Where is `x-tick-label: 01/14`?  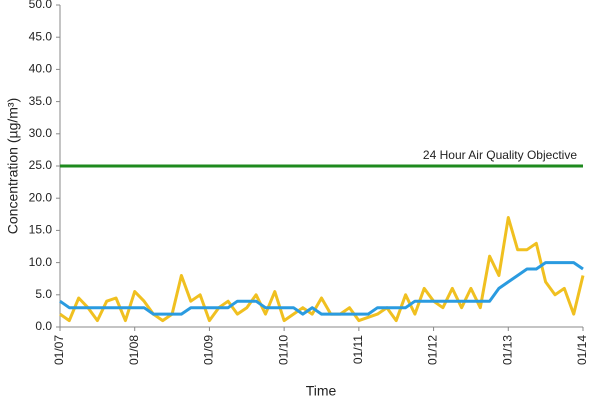 x-tick-label: 01/14 is located at coordinates (582, 350).